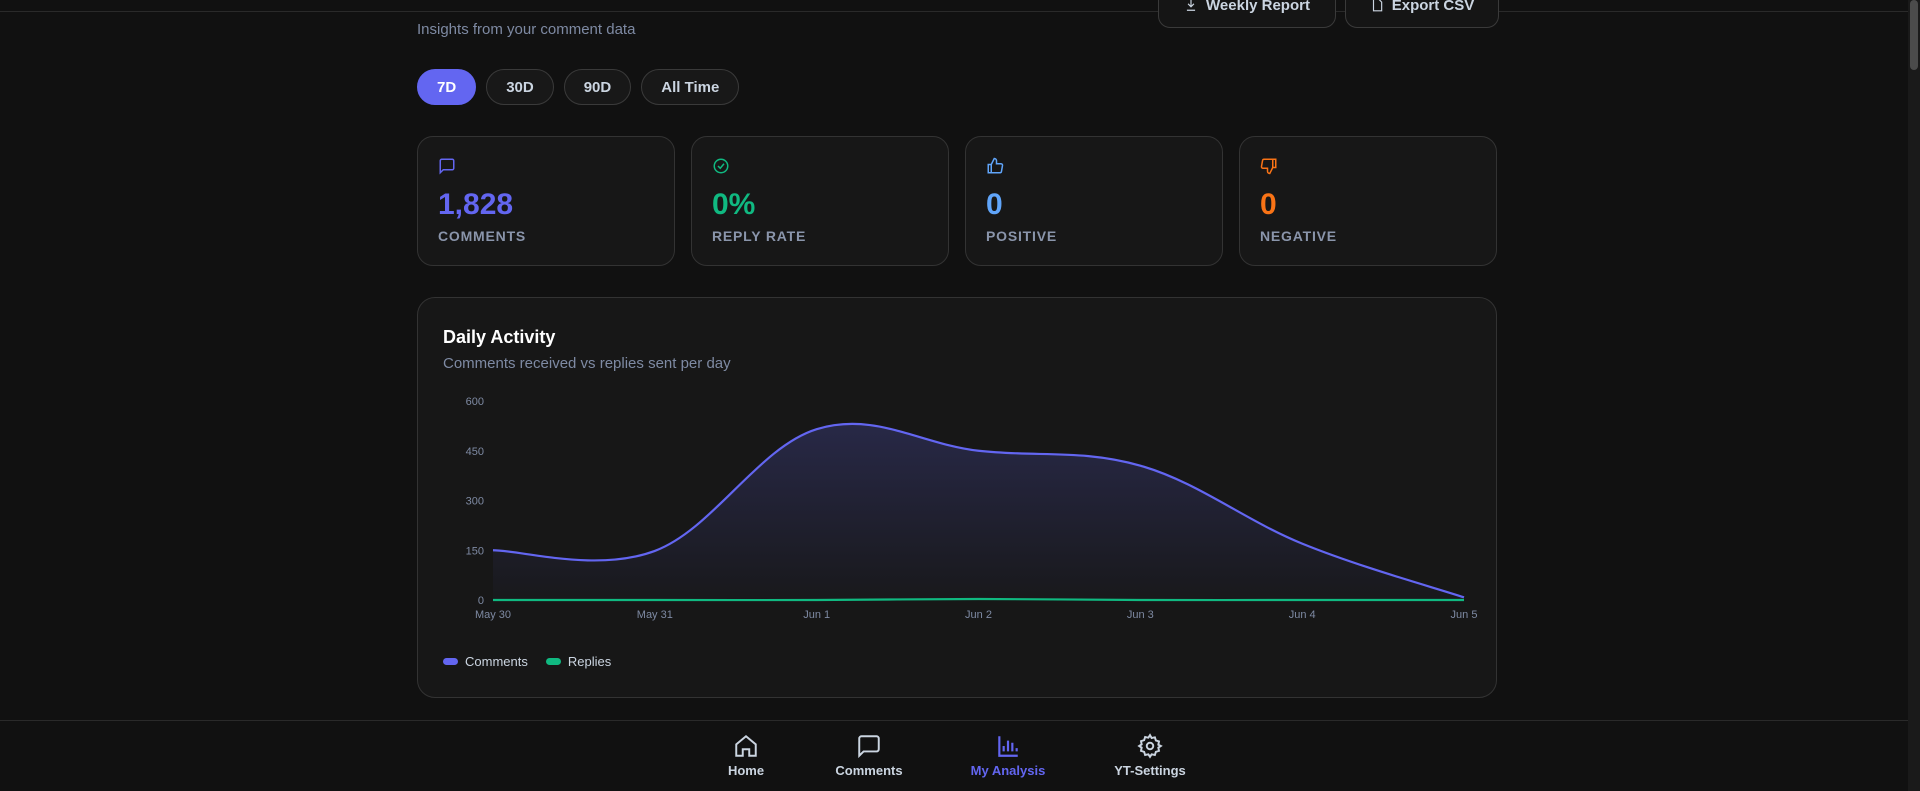 The width and height of the screenshot is (1920, 791). What do you see at coordinates (520, 87) in the screenshot?
I see `filter-30d: 30D` at bounding box center [520, 87].